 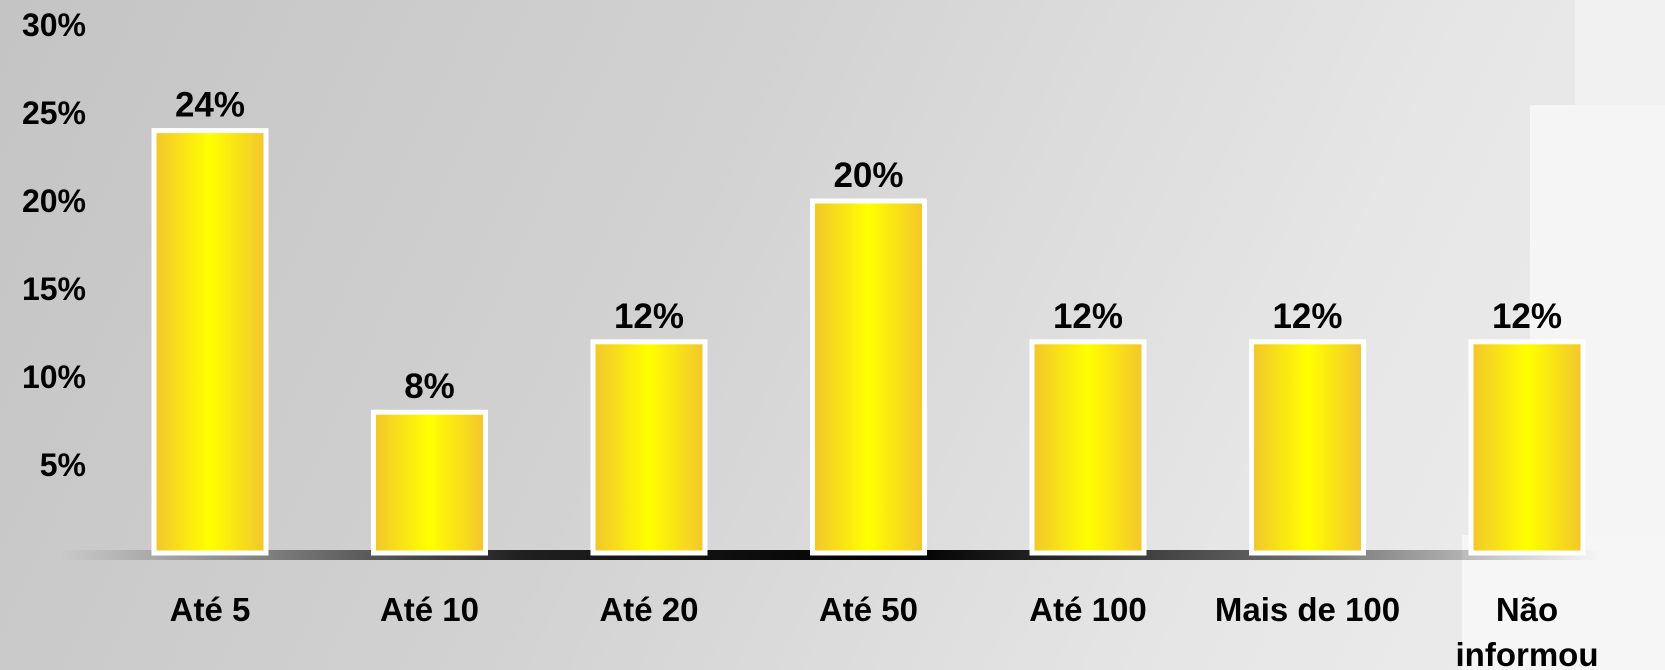 I want to click on y-tick-label: 15%, so click(x=54, y=289).